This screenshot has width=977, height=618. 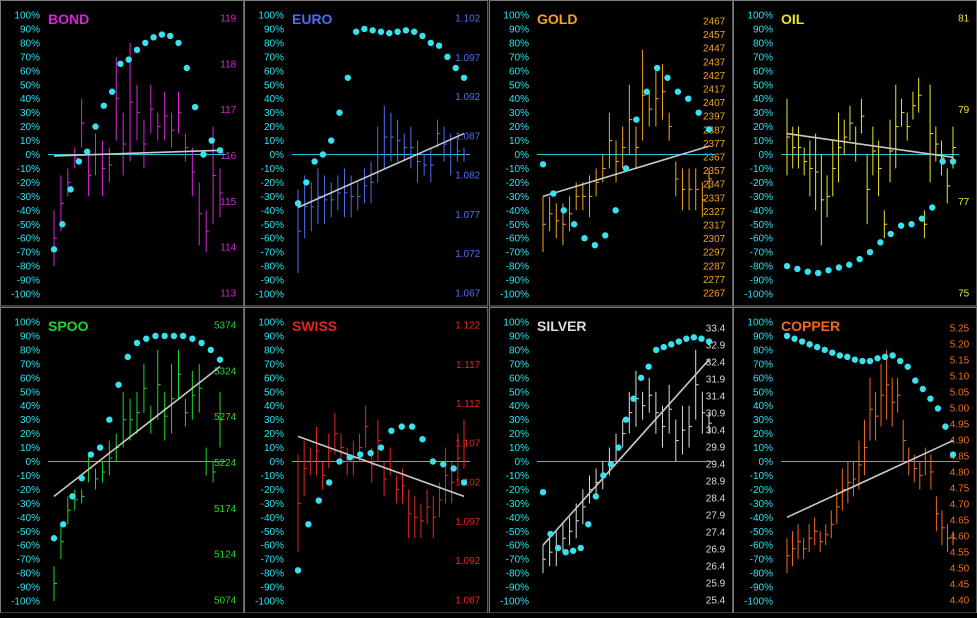 I want to click on price-tick-label: 4.55, so click(x=960, y=552).